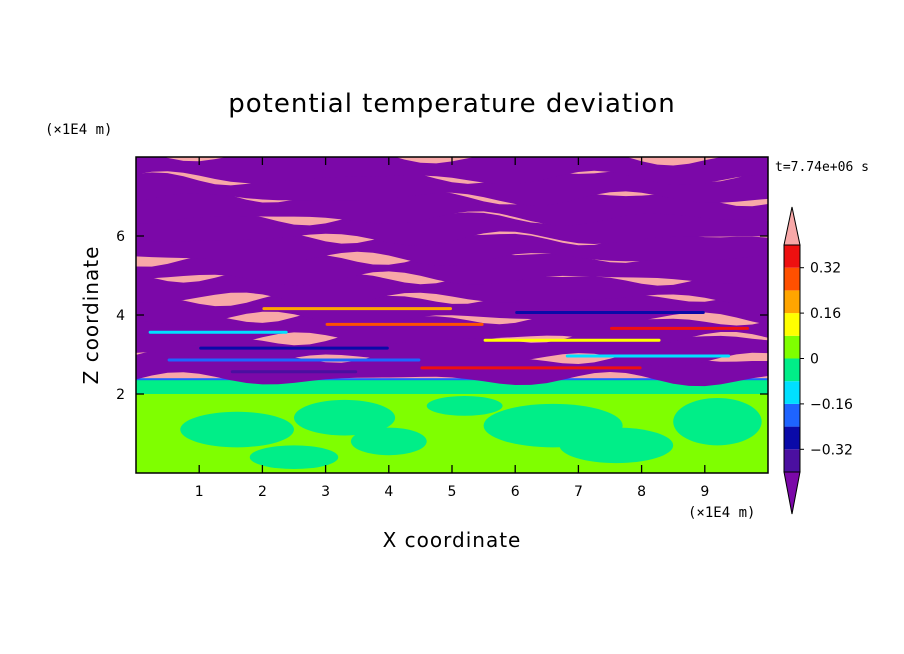 The height and width of the screenshot is (654, 904). I want to click on y-axis-label: Z coordinate, so click(91, 315).